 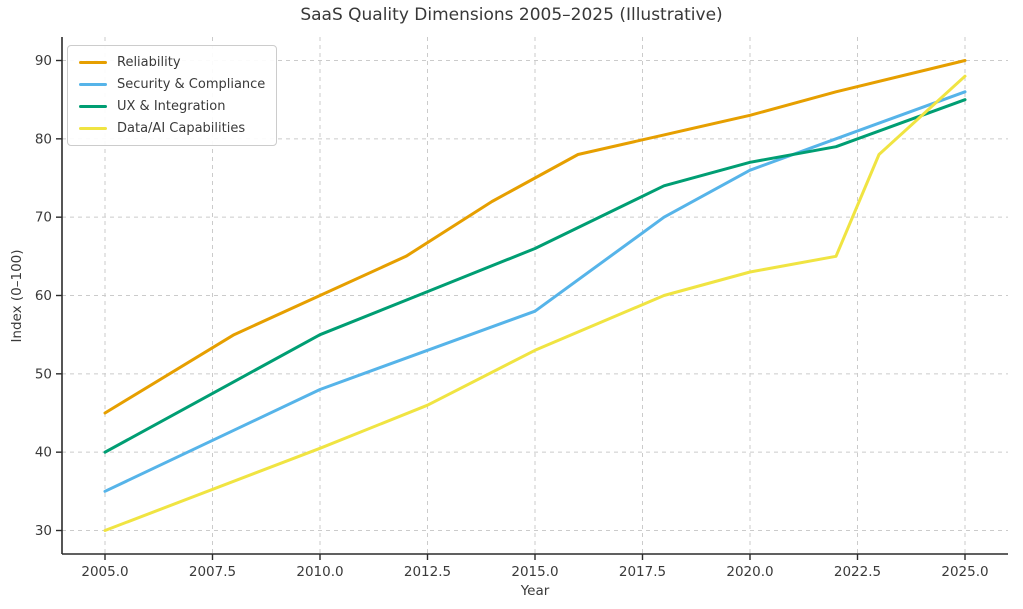 I want to click on x-axis-label: Year, so click(x=535, y=591).